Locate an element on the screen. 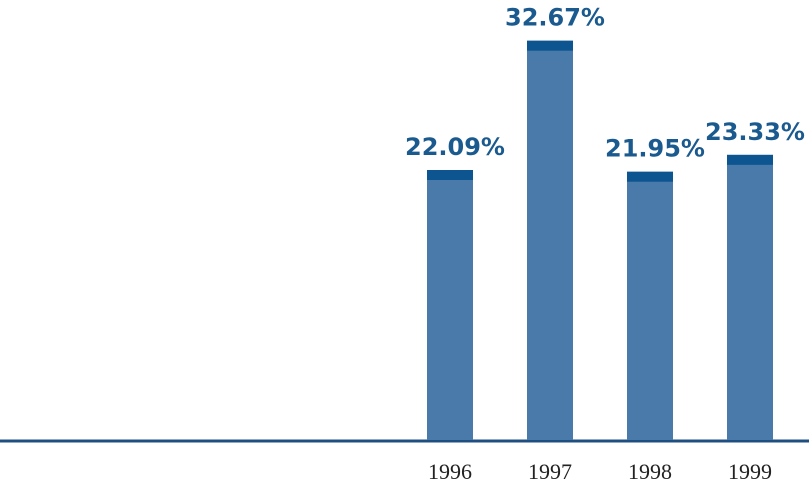  value-label: 21.95% is located at coordinates (655, 149).